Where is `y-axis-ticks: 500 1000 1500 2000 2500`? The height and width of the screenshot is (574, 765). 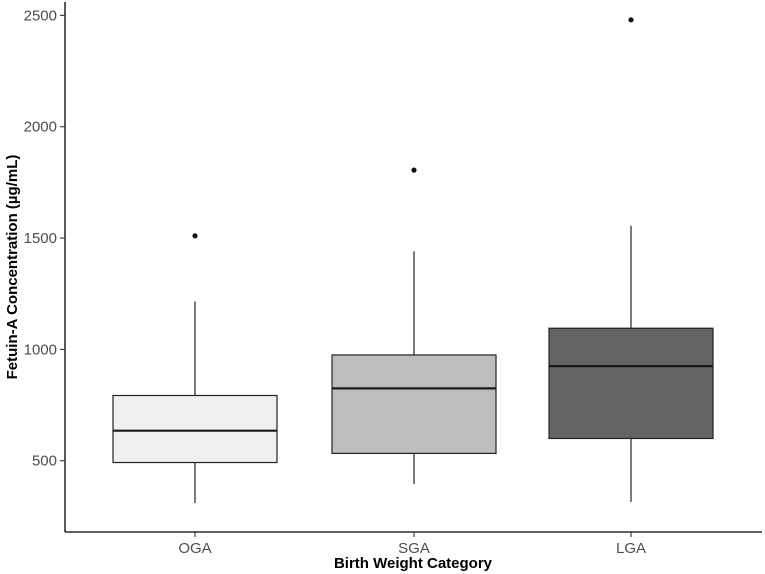
y-axis-ticks: 500 1000 1500 2000 2500 is located at coordinates (44, 238).